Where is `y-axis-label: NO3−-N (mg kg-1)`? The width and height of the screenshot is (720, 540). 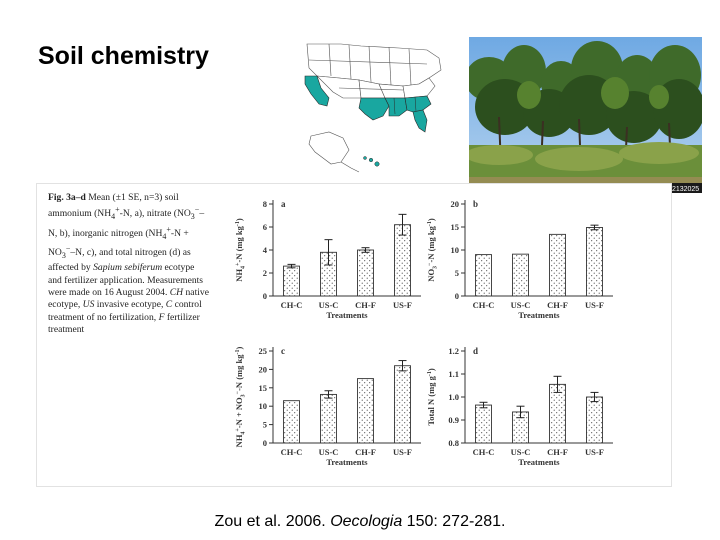 y-axis-label: NO3−-N (mg kg-1) is located at coordinates (432, 250).